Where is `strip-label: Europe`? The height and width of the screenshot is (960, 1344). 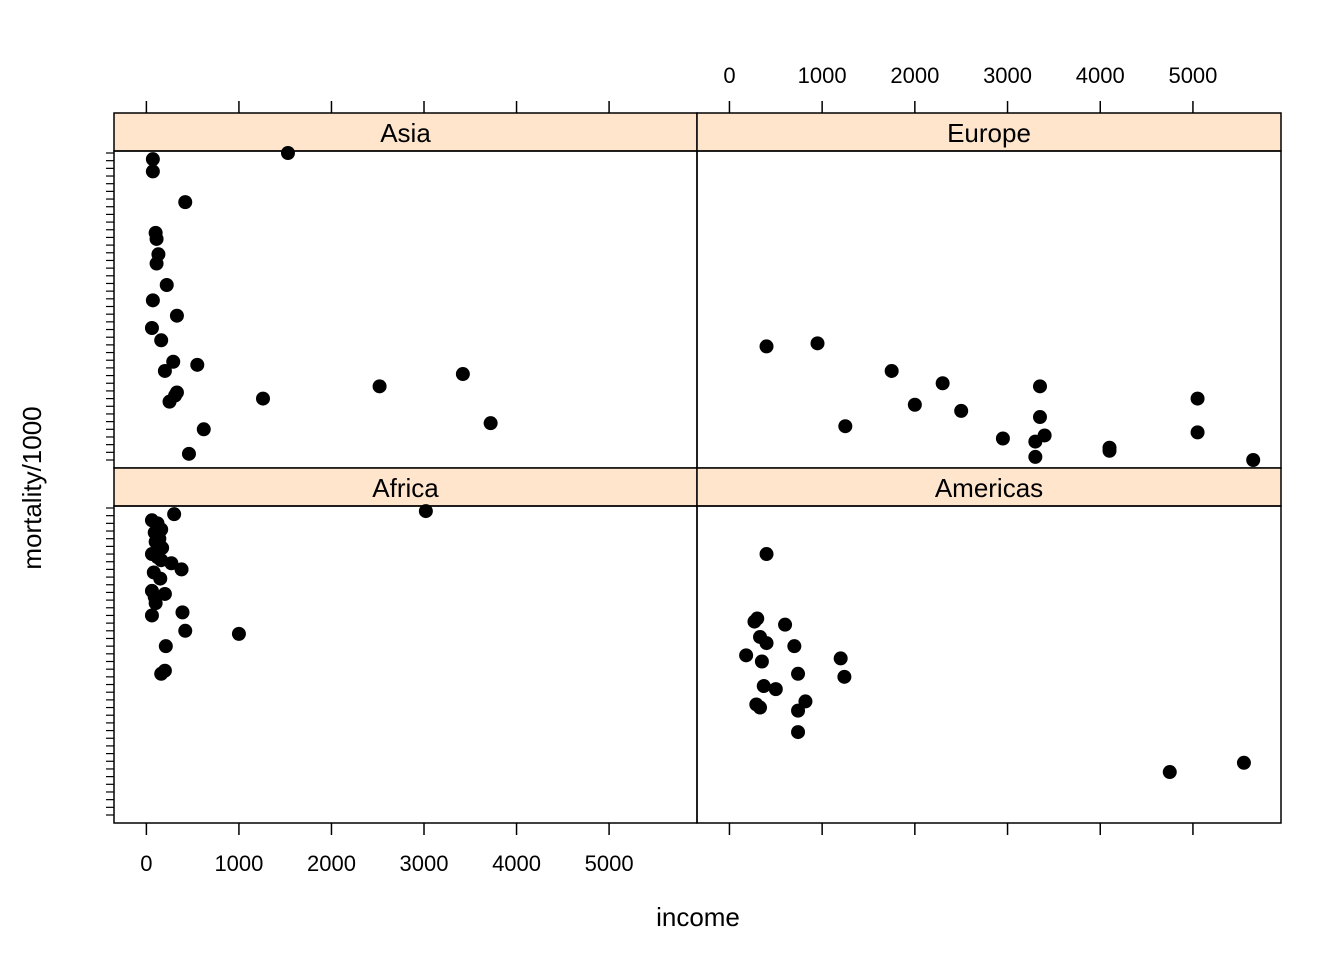
strip-label: Europe is located at coordinates (989, 133).